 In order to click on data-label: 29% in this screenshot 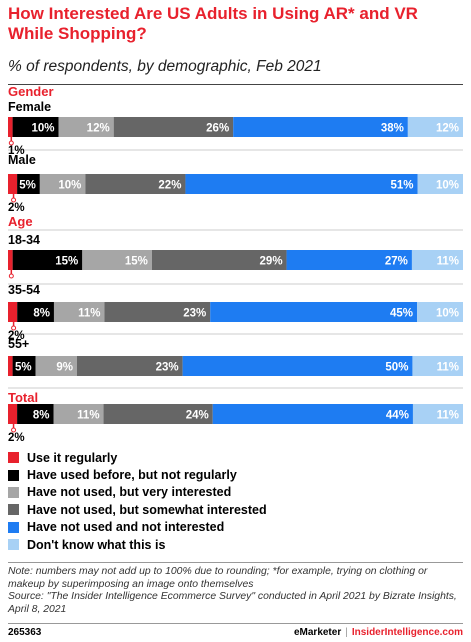, I will do `click(271, 262)`.